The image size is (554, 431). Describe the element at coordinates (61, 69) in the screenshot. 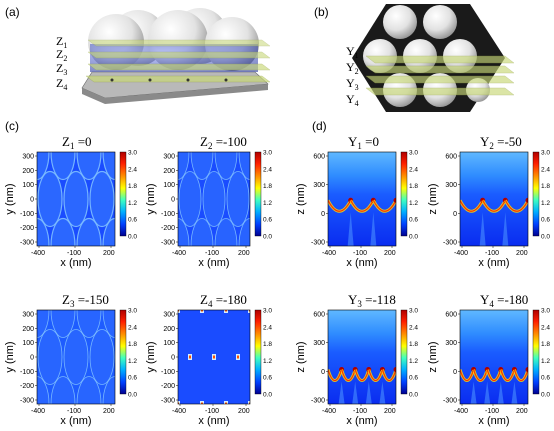

I see `label-z3: Z3` at that location.